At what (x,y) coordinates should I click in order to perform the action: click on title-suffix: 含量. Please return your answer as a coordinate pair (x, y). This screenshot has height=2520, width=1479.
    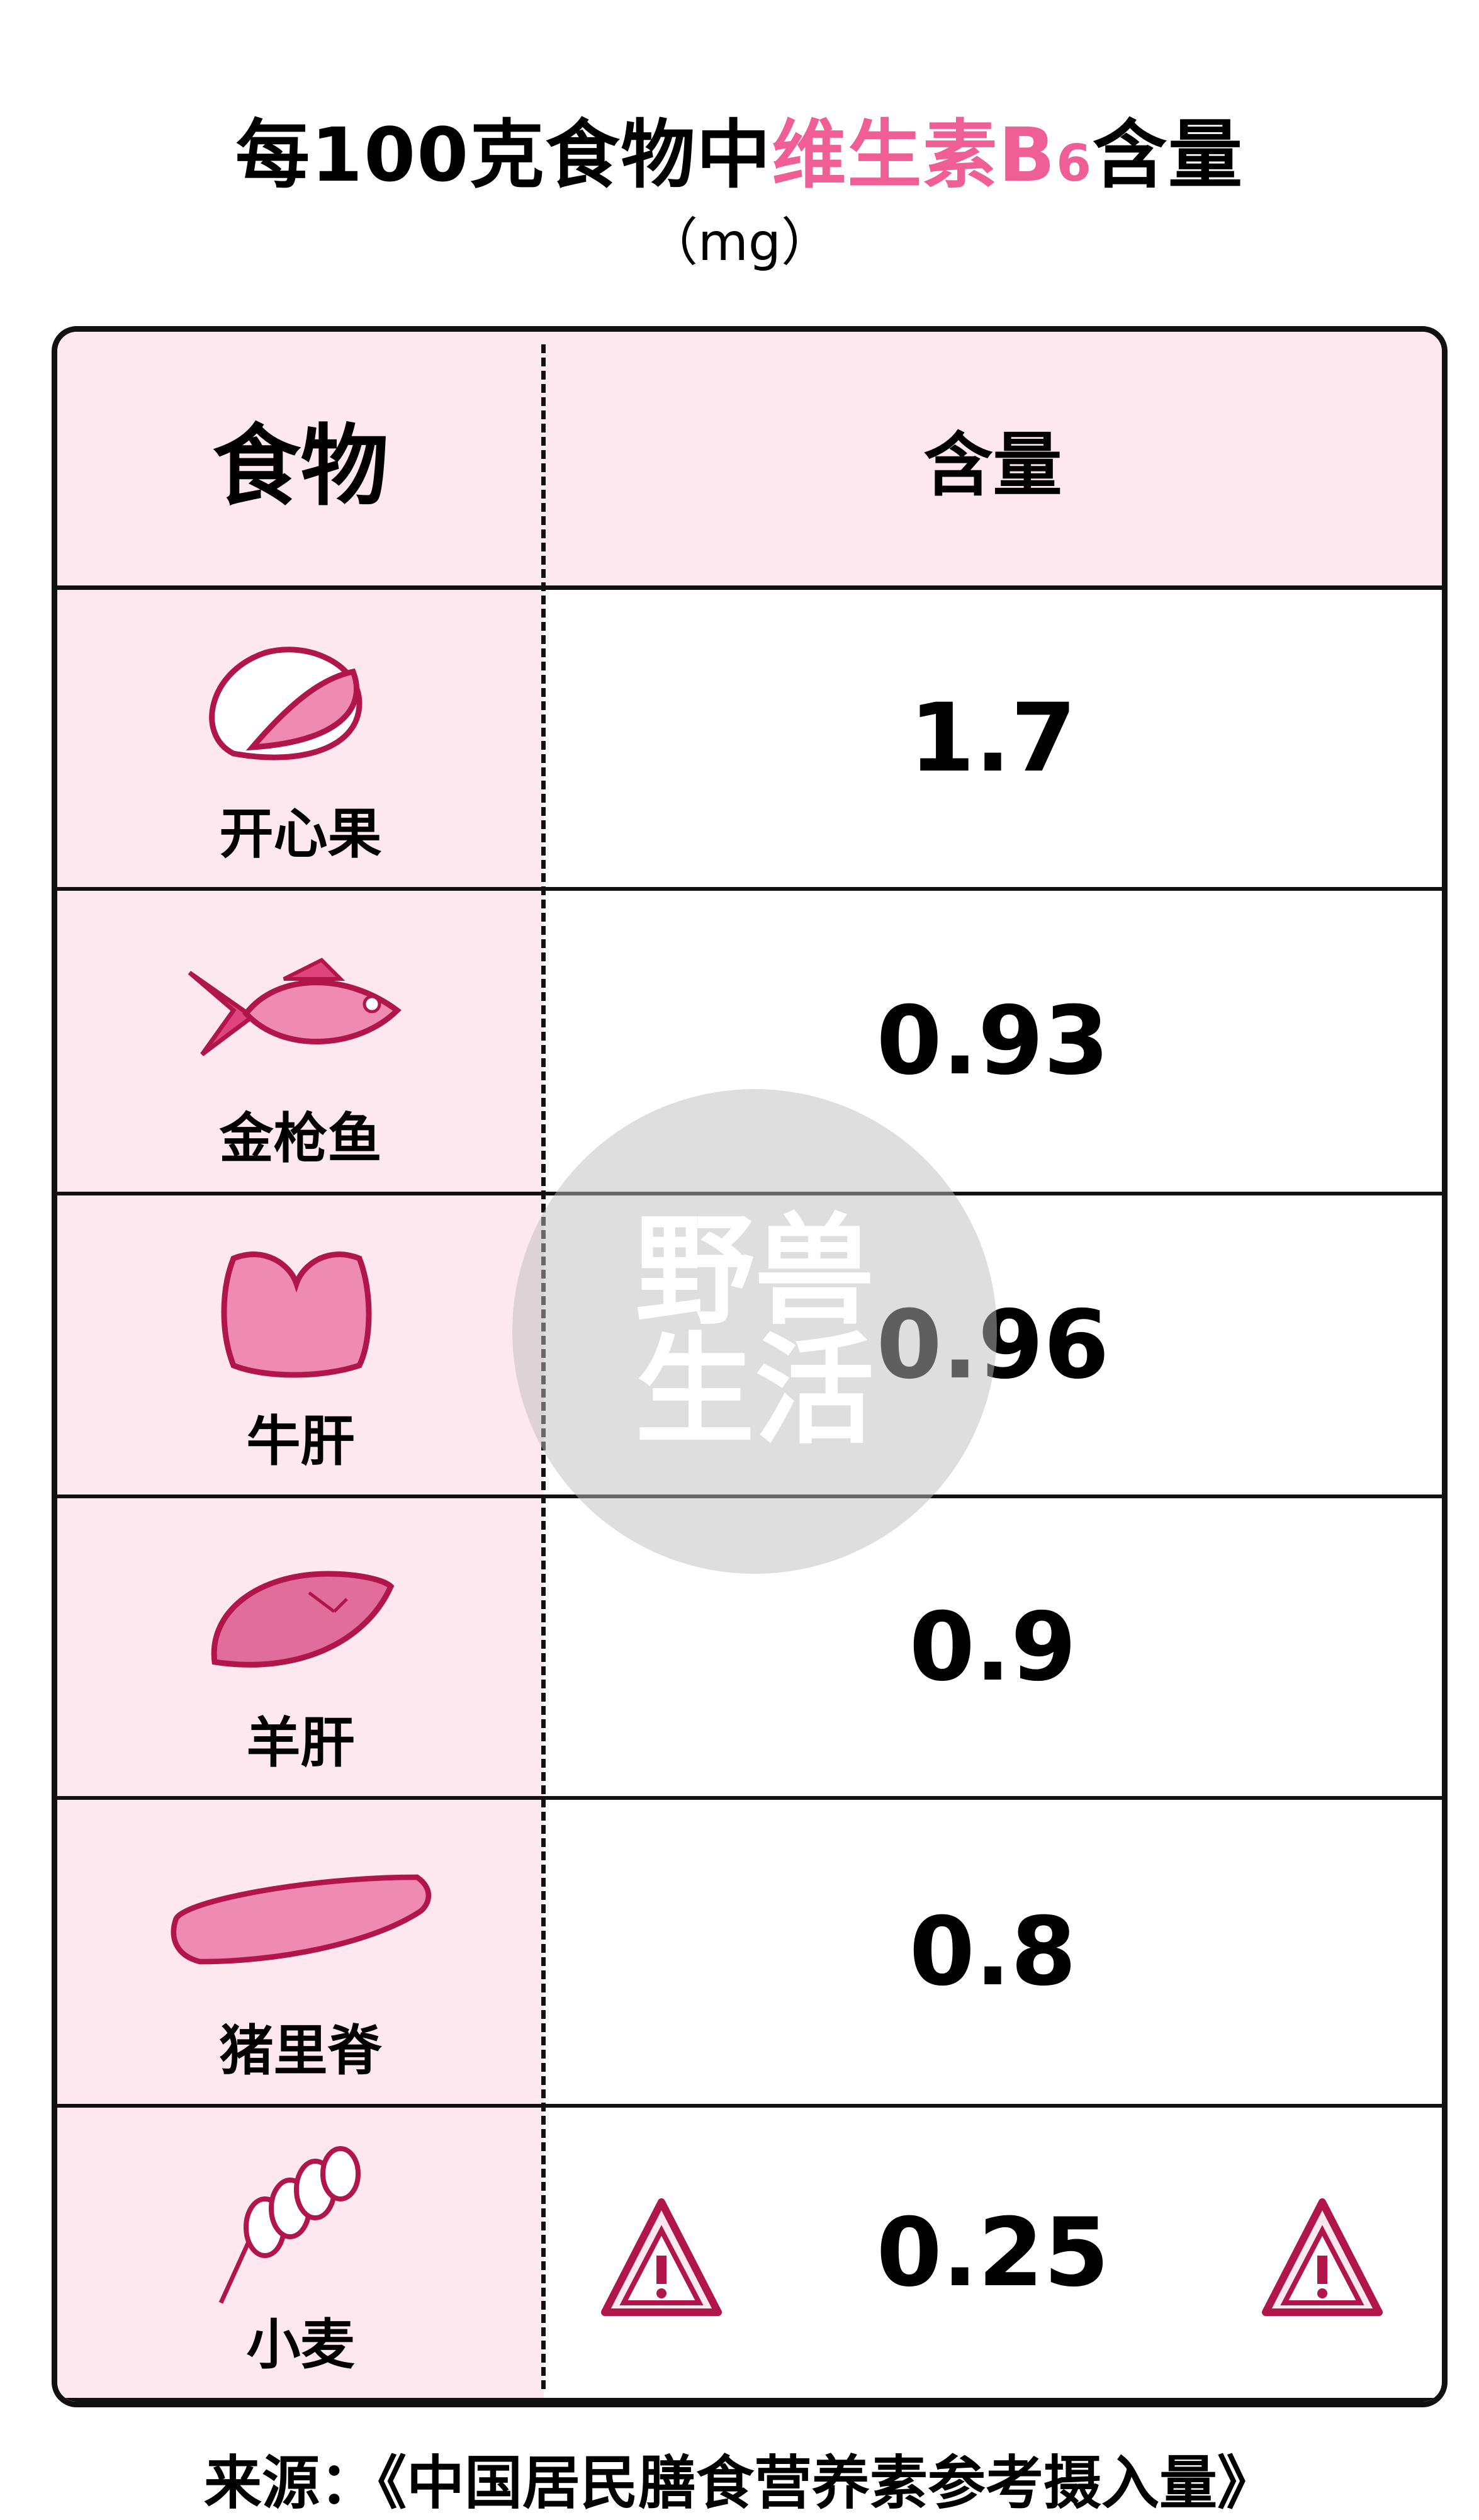
    Looking at the image, I should click on (1168, 154).